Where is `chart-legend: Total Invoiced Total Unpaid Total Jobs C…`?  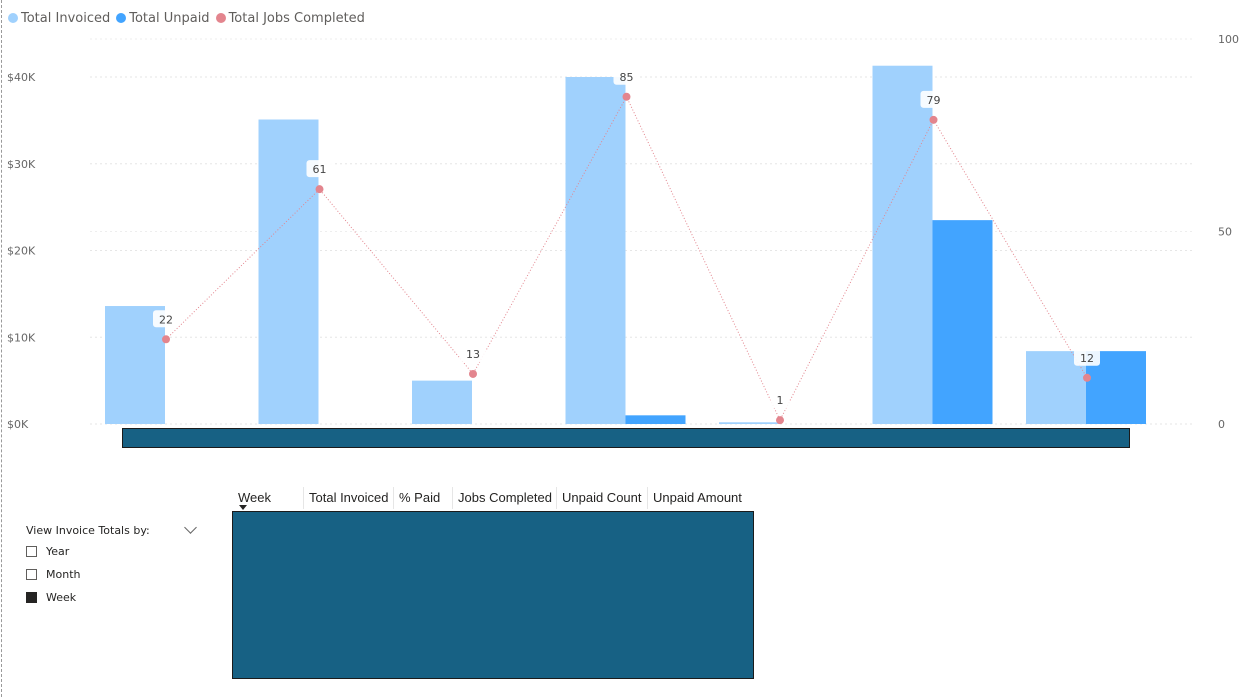 chart-legend: Total Invoiced Total Unpaid Total Jobs C… is located at coordinates (189, 18).